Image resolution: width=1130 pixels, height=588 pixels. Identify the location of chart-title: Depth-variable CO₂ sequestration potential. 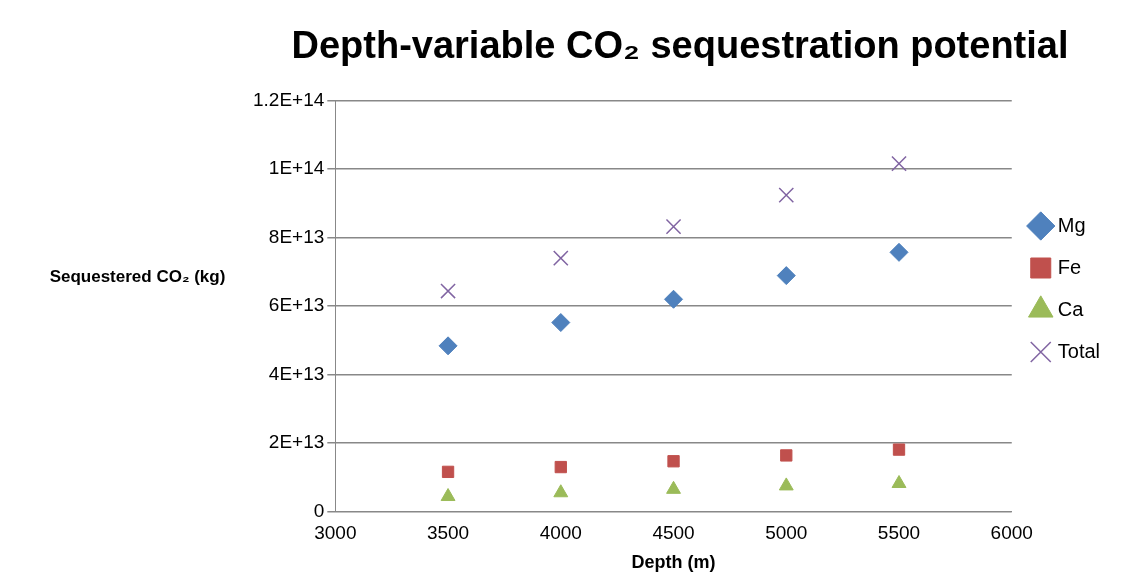
(680, 45).